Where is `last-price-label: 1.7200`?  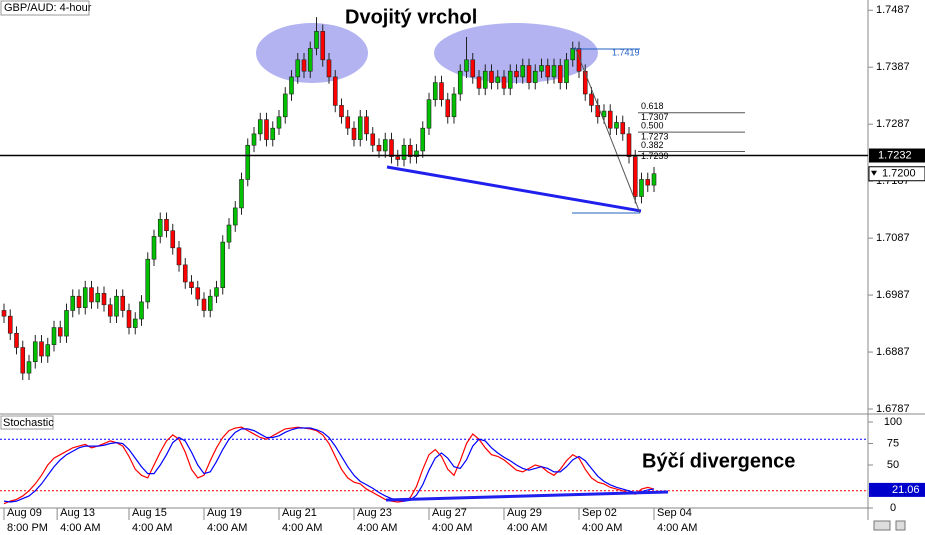
last-price-label: 1.7200 is located at coordinates (899, 174).